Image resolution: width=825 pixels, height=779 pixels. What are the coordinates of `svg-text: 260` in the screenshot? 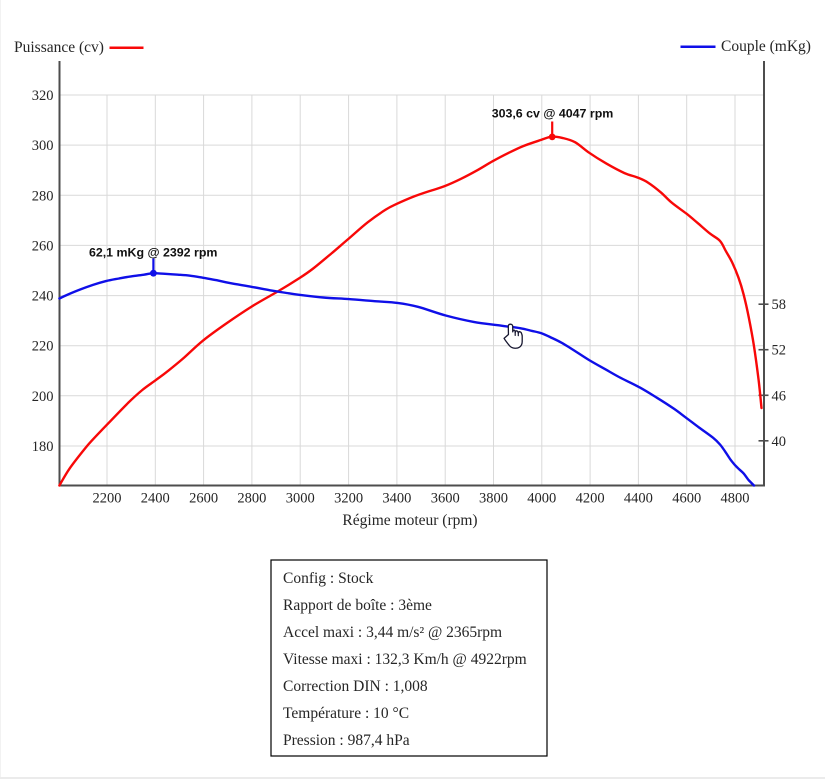 It's located at (43, 246).